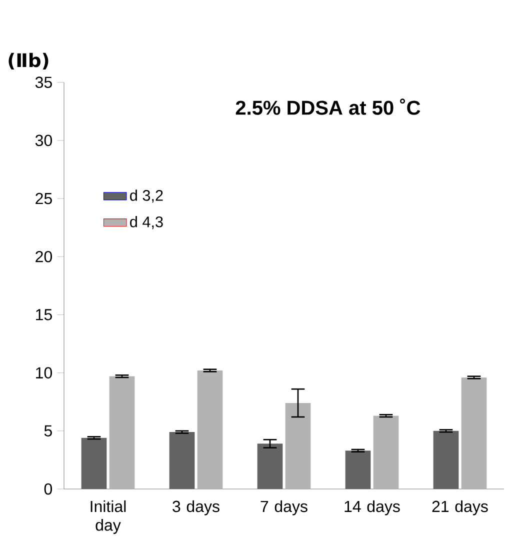  Describe the element at coordinates (372, 508) in the screenshot. I see `x-tick-label: 14 days` at that location.